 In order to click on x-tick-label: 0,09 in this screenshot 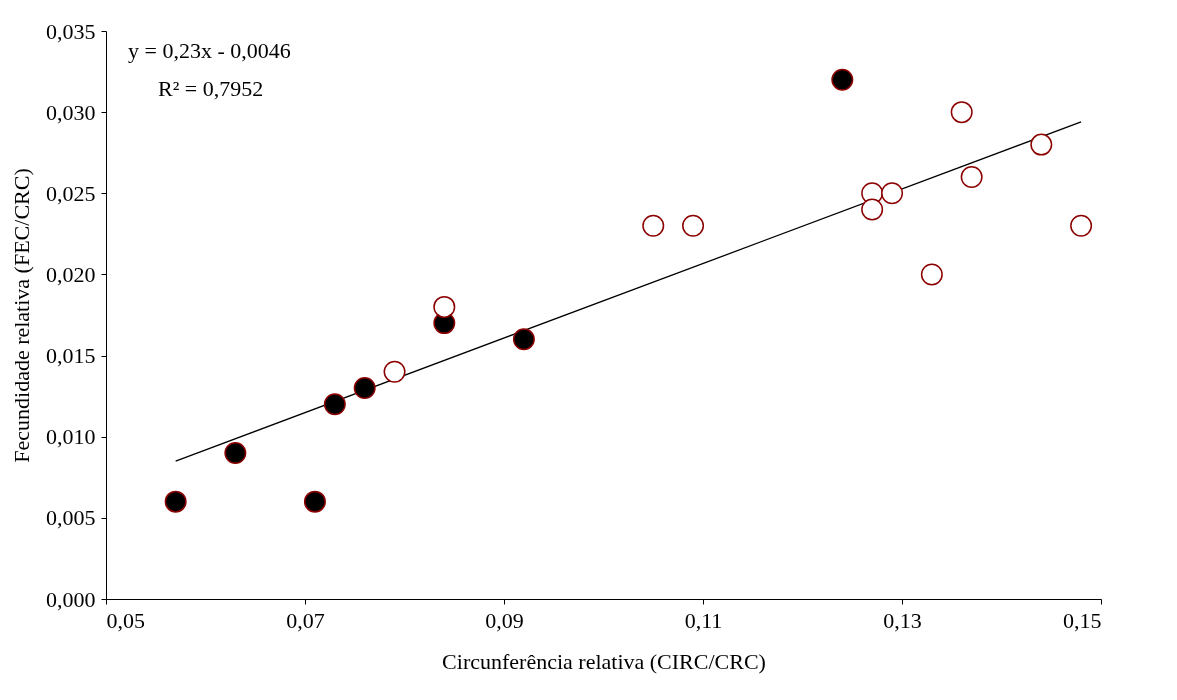, I will do `click(504, 620)`.